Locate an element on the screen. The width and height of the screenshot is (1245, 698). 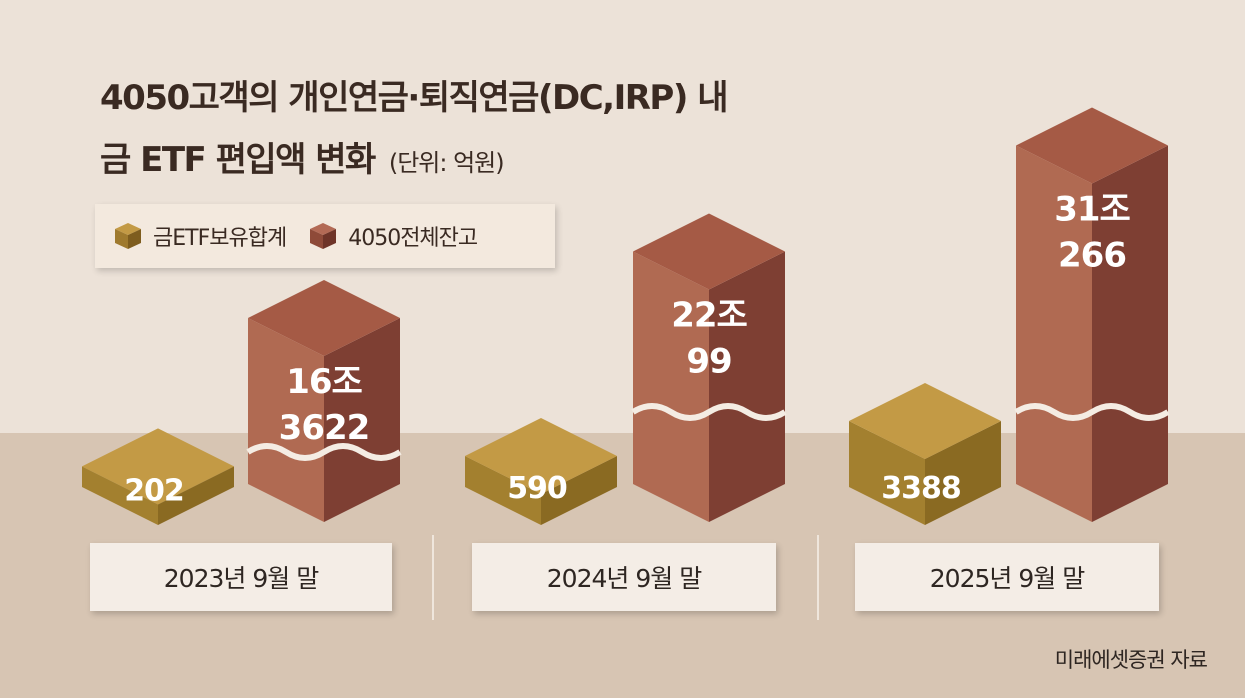
legend-item-brown: 4050전체잔고 is located at coordinates (393, 236).